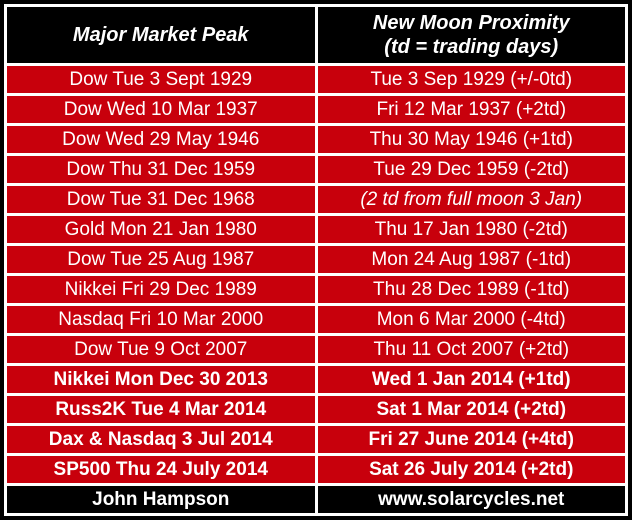  What do you see at coordinates (161, 79) in the screenshot?
I see `peak-cell: Dow Tue 3 Sept 1929` at bounding box center [161, 79].